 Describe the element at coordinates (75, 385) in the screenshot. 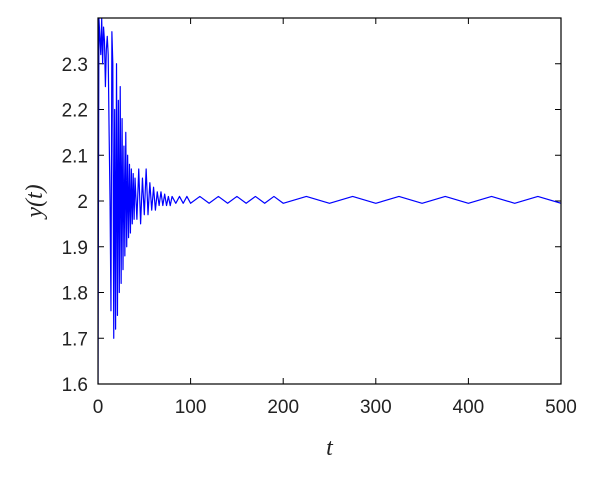

I see `y-tick-label: 1.6` at that location.